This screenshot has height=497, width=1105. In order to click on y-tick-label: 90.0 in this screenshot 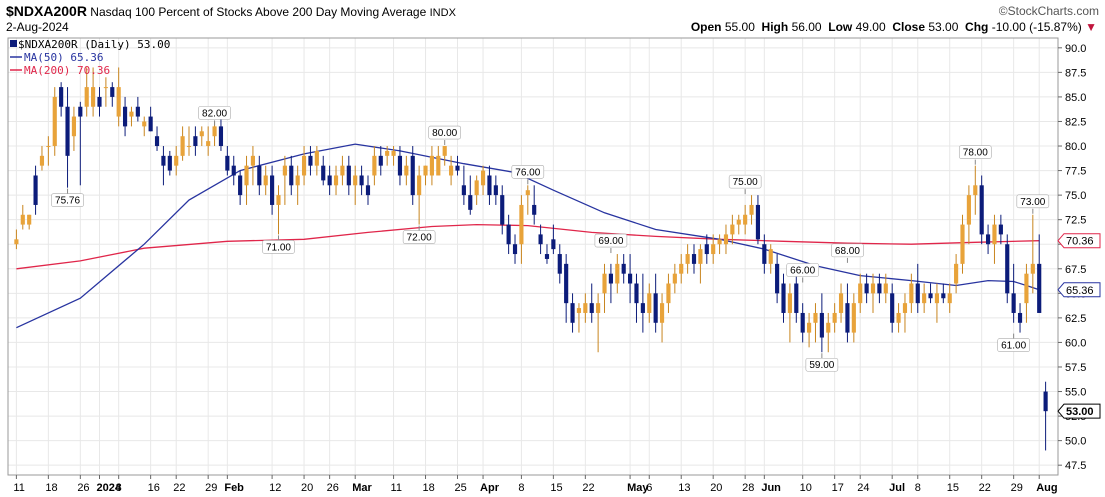, I will do `click(1075, 49)`.